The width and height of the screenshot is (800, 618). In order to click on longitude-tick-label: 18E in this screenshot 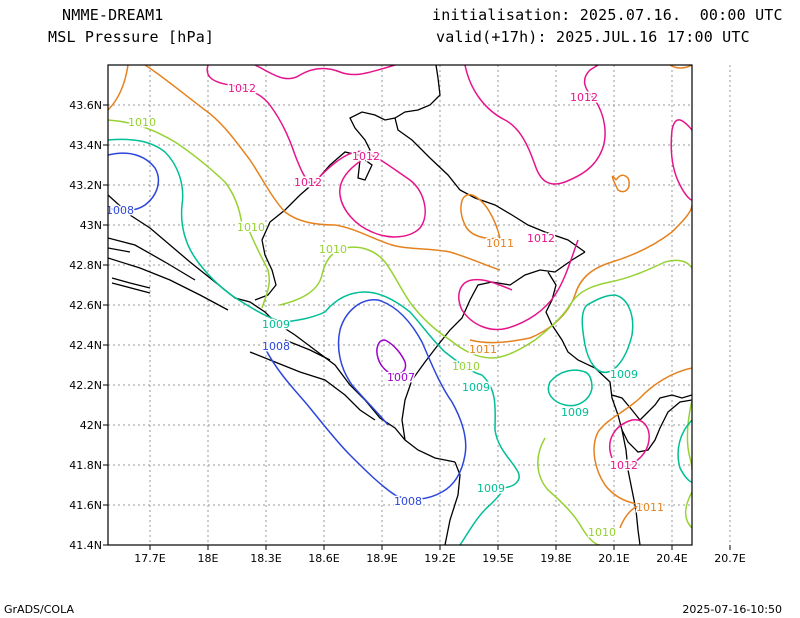, I will do `click(208, 558)`.